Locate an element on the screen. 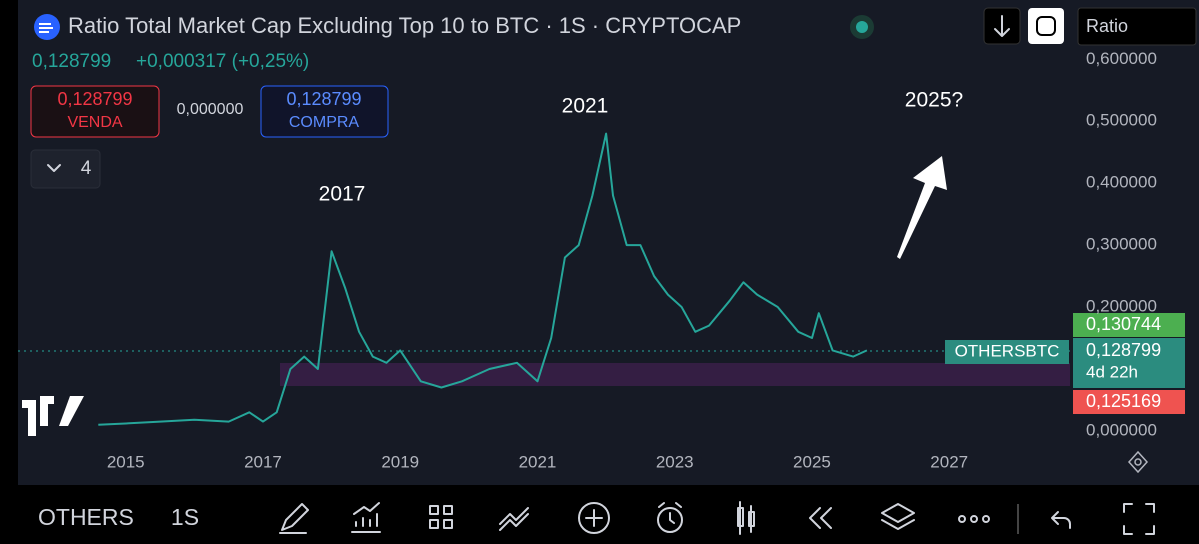  fullscreen-button is located at coordinates (1046, 26).